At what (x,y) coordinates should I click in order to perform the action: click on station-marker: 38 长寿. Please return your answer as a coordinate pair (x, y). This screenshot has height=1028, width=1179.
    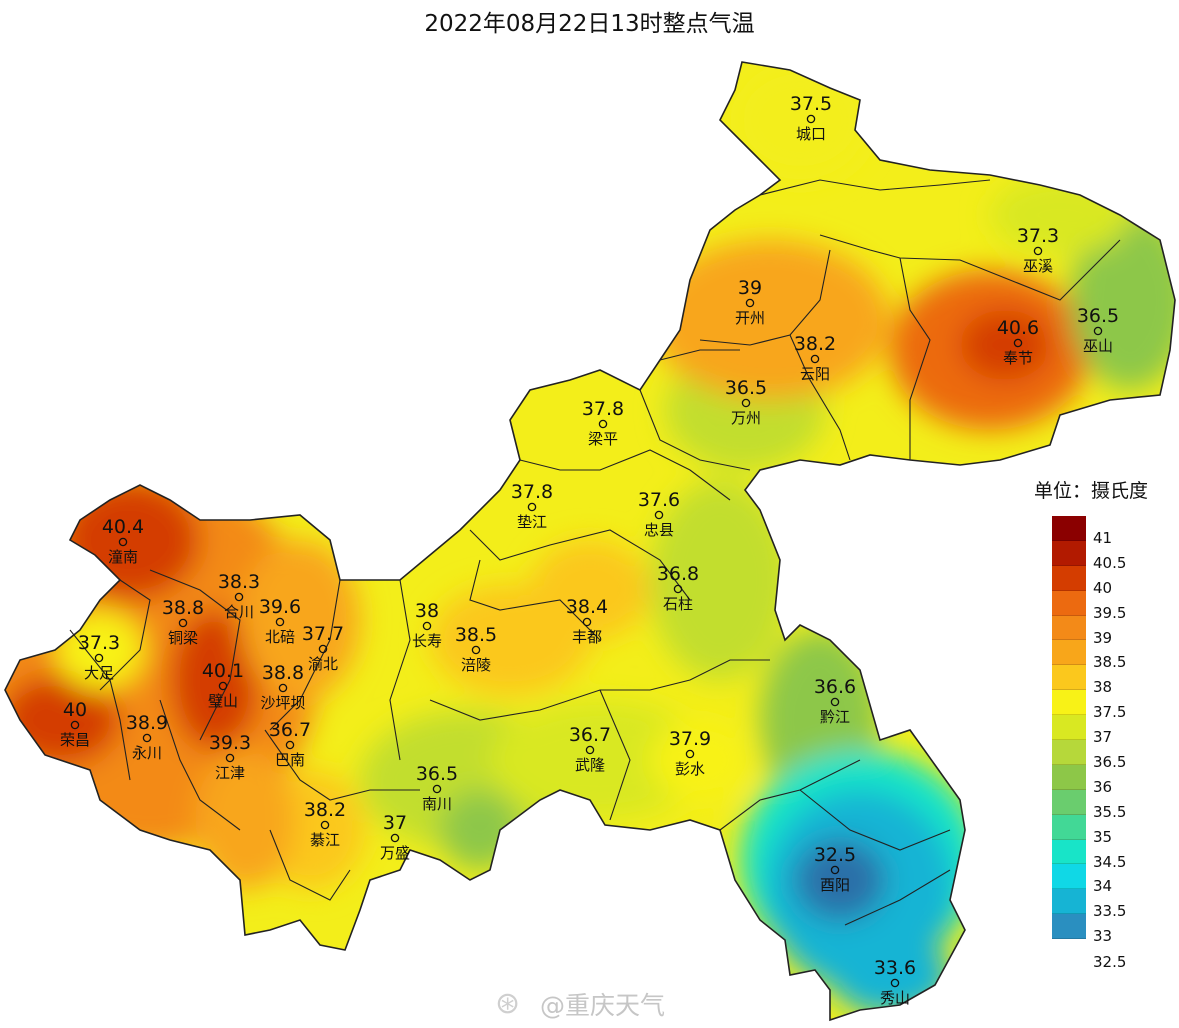
    Looking at the image, I should click on (427, 625).